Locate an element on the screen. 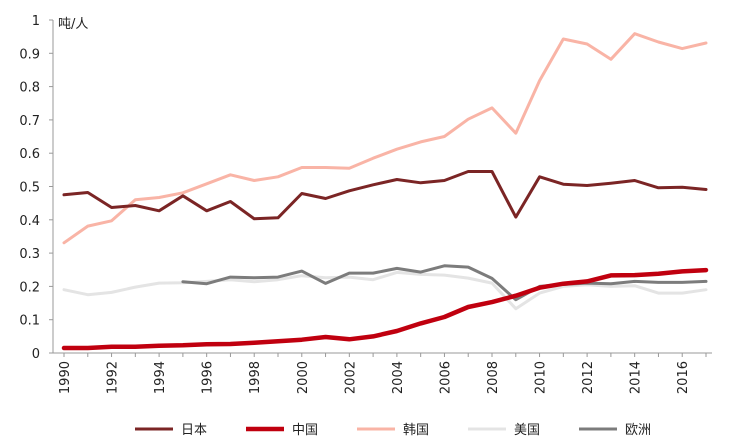 The width and height of the screenshot is (735, 448). y-axis-tick-labels: 0 0.1 0.2 0.3 0.4 0.5 0.6 0.7 0.8 0.9 1 is located at coordinates (29, 188).